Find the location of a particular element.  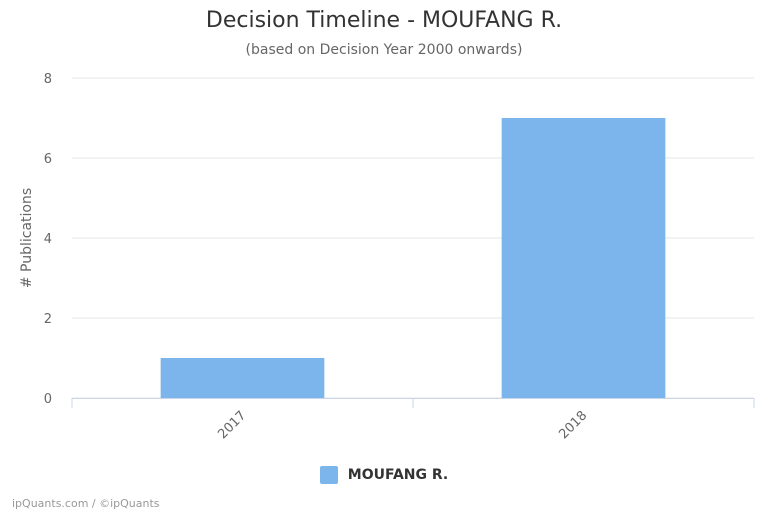

legend-swatch is located at coordinates (328, 475).